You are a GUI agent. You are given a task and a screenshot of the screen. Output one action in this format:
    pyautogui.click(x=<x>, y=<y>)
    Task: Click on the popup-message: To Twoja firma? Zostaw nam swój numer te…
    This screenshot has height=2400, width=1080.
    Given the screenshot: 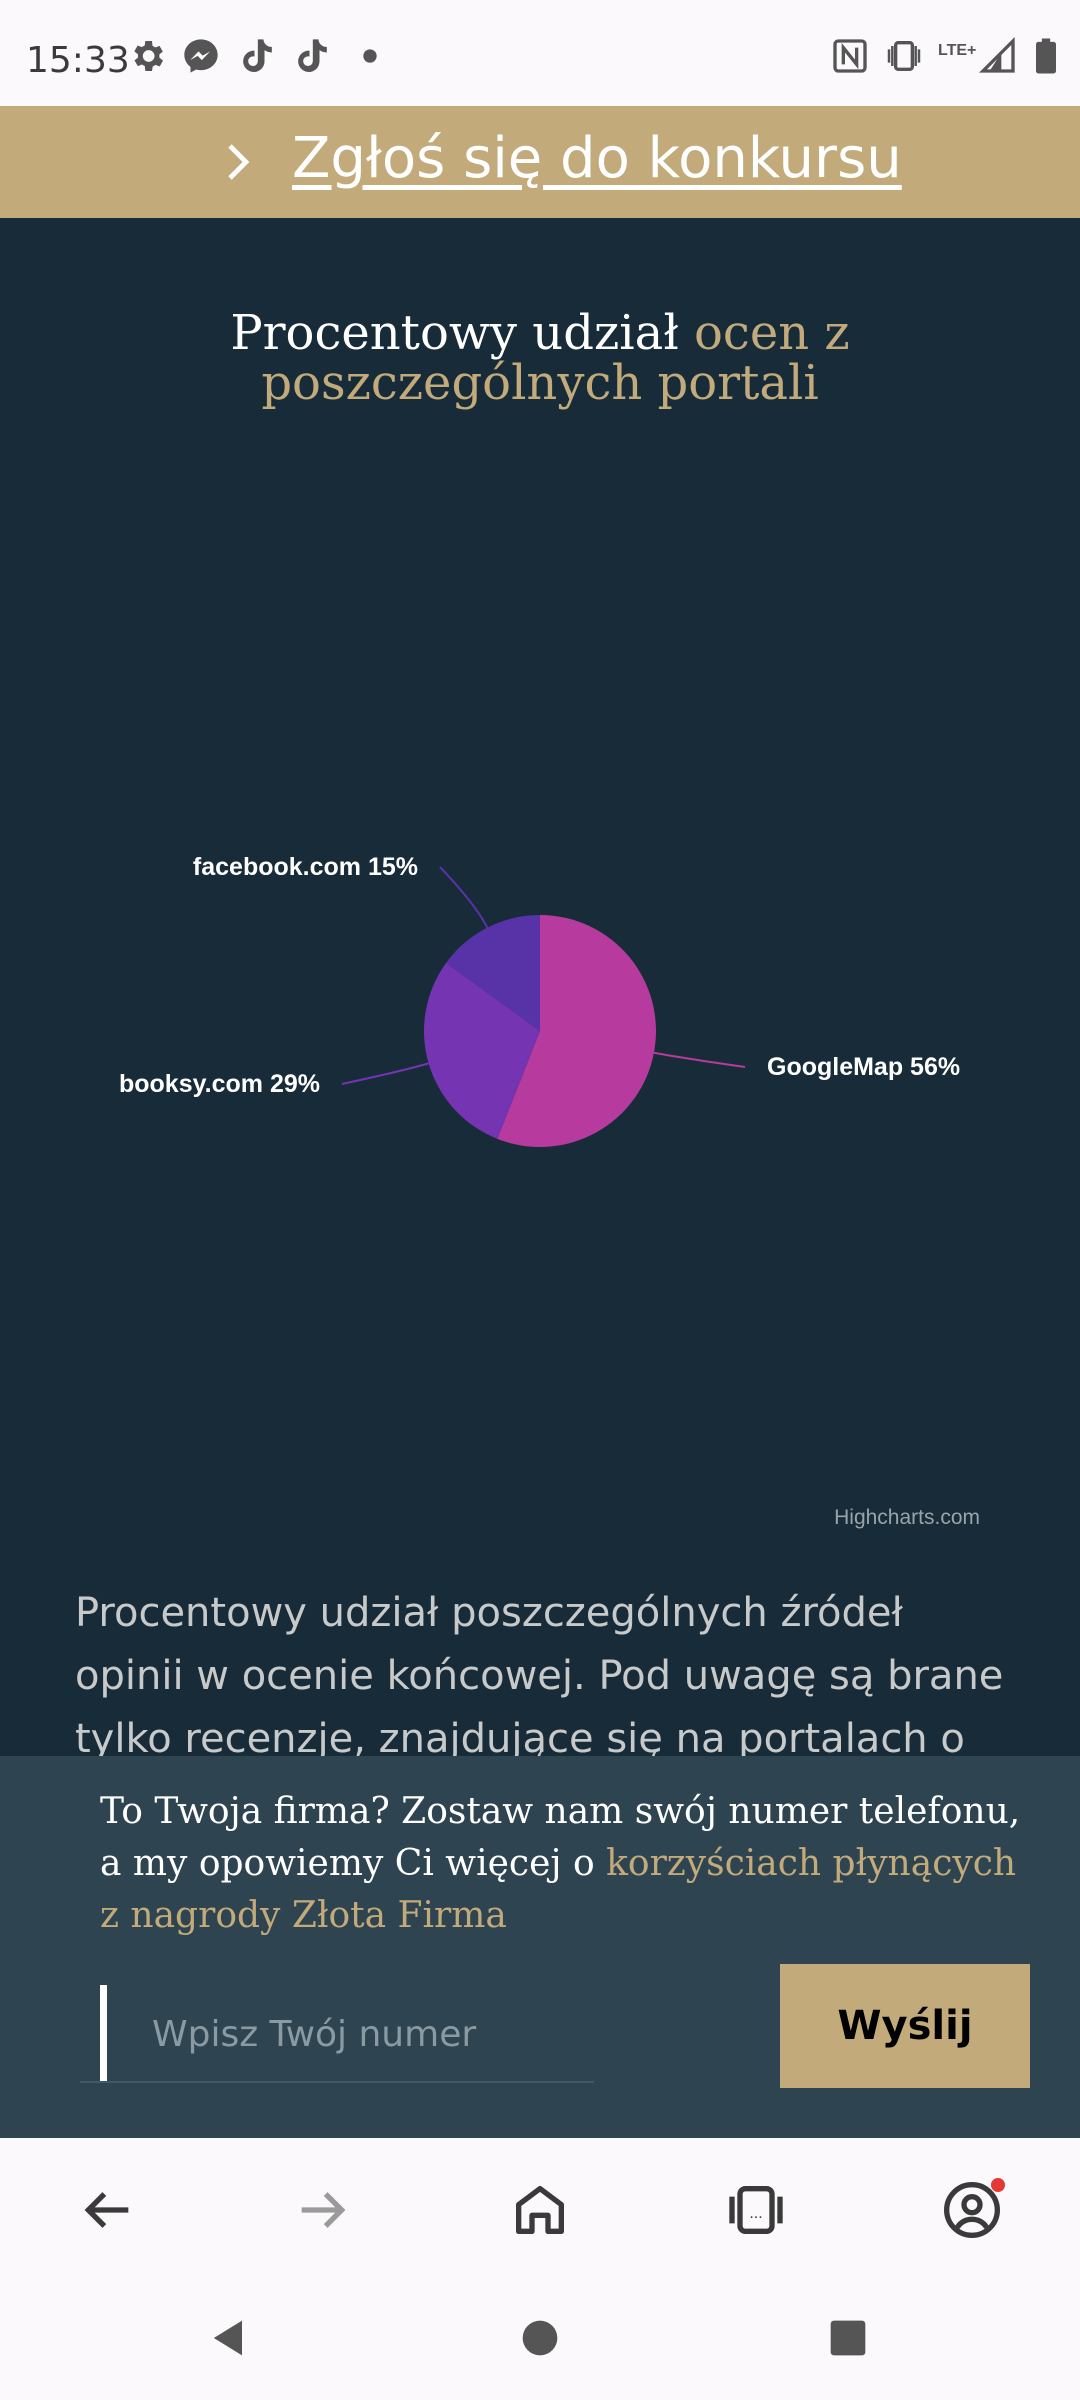 What is the action you would take?
    pyautogui.click(x=570, y=1864)
    